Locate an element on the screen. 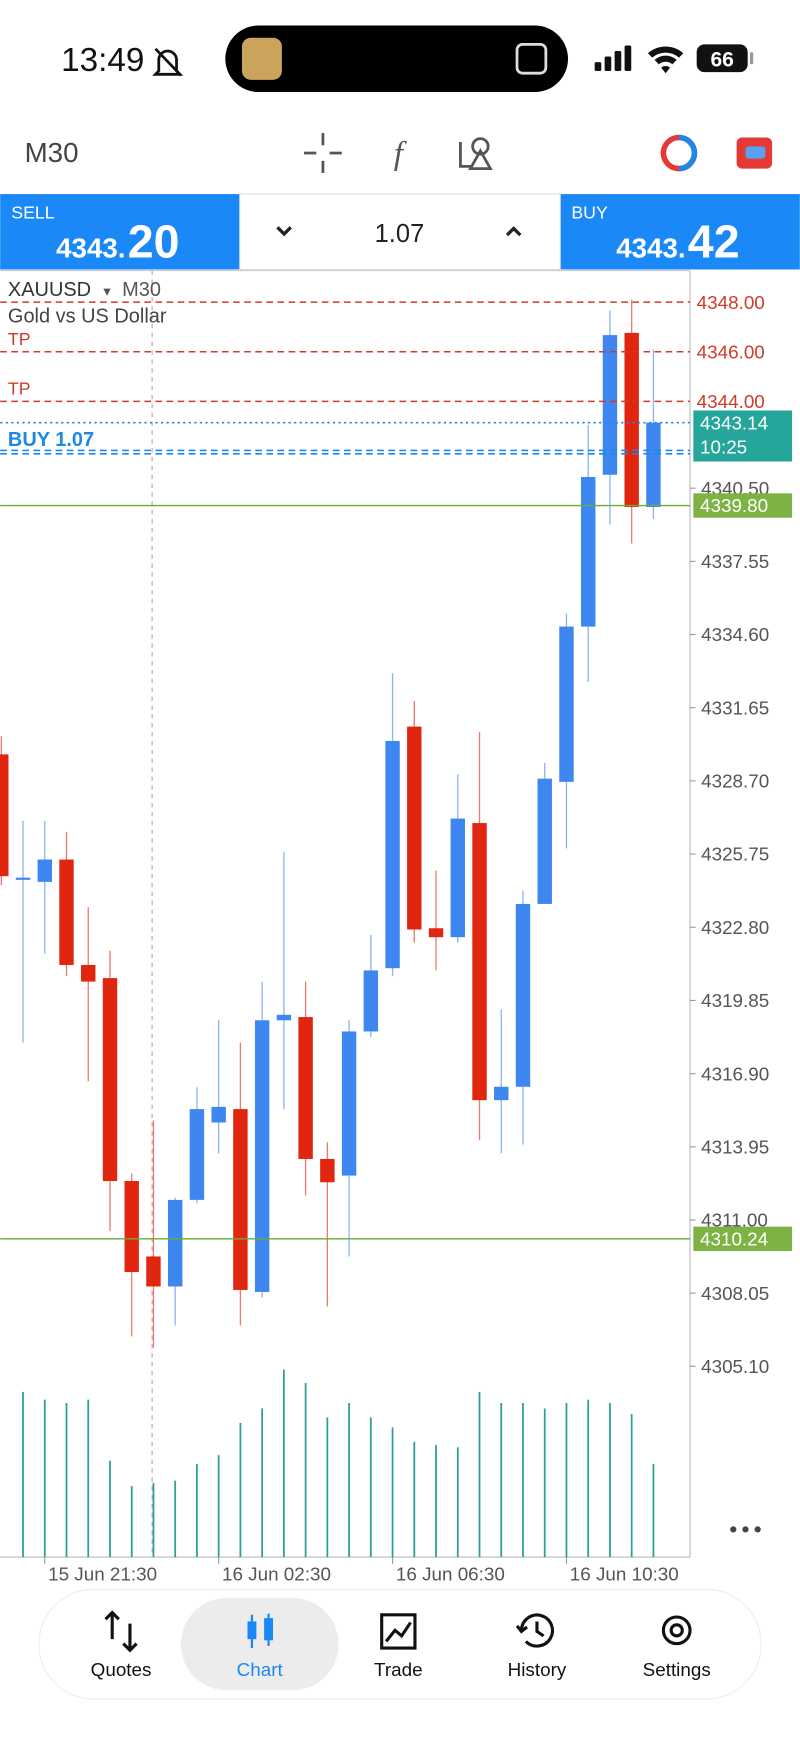 Image resolution: width=800 pixels, height=1739 pixels. sell-label: SELL is located at coordinates (33, 212).